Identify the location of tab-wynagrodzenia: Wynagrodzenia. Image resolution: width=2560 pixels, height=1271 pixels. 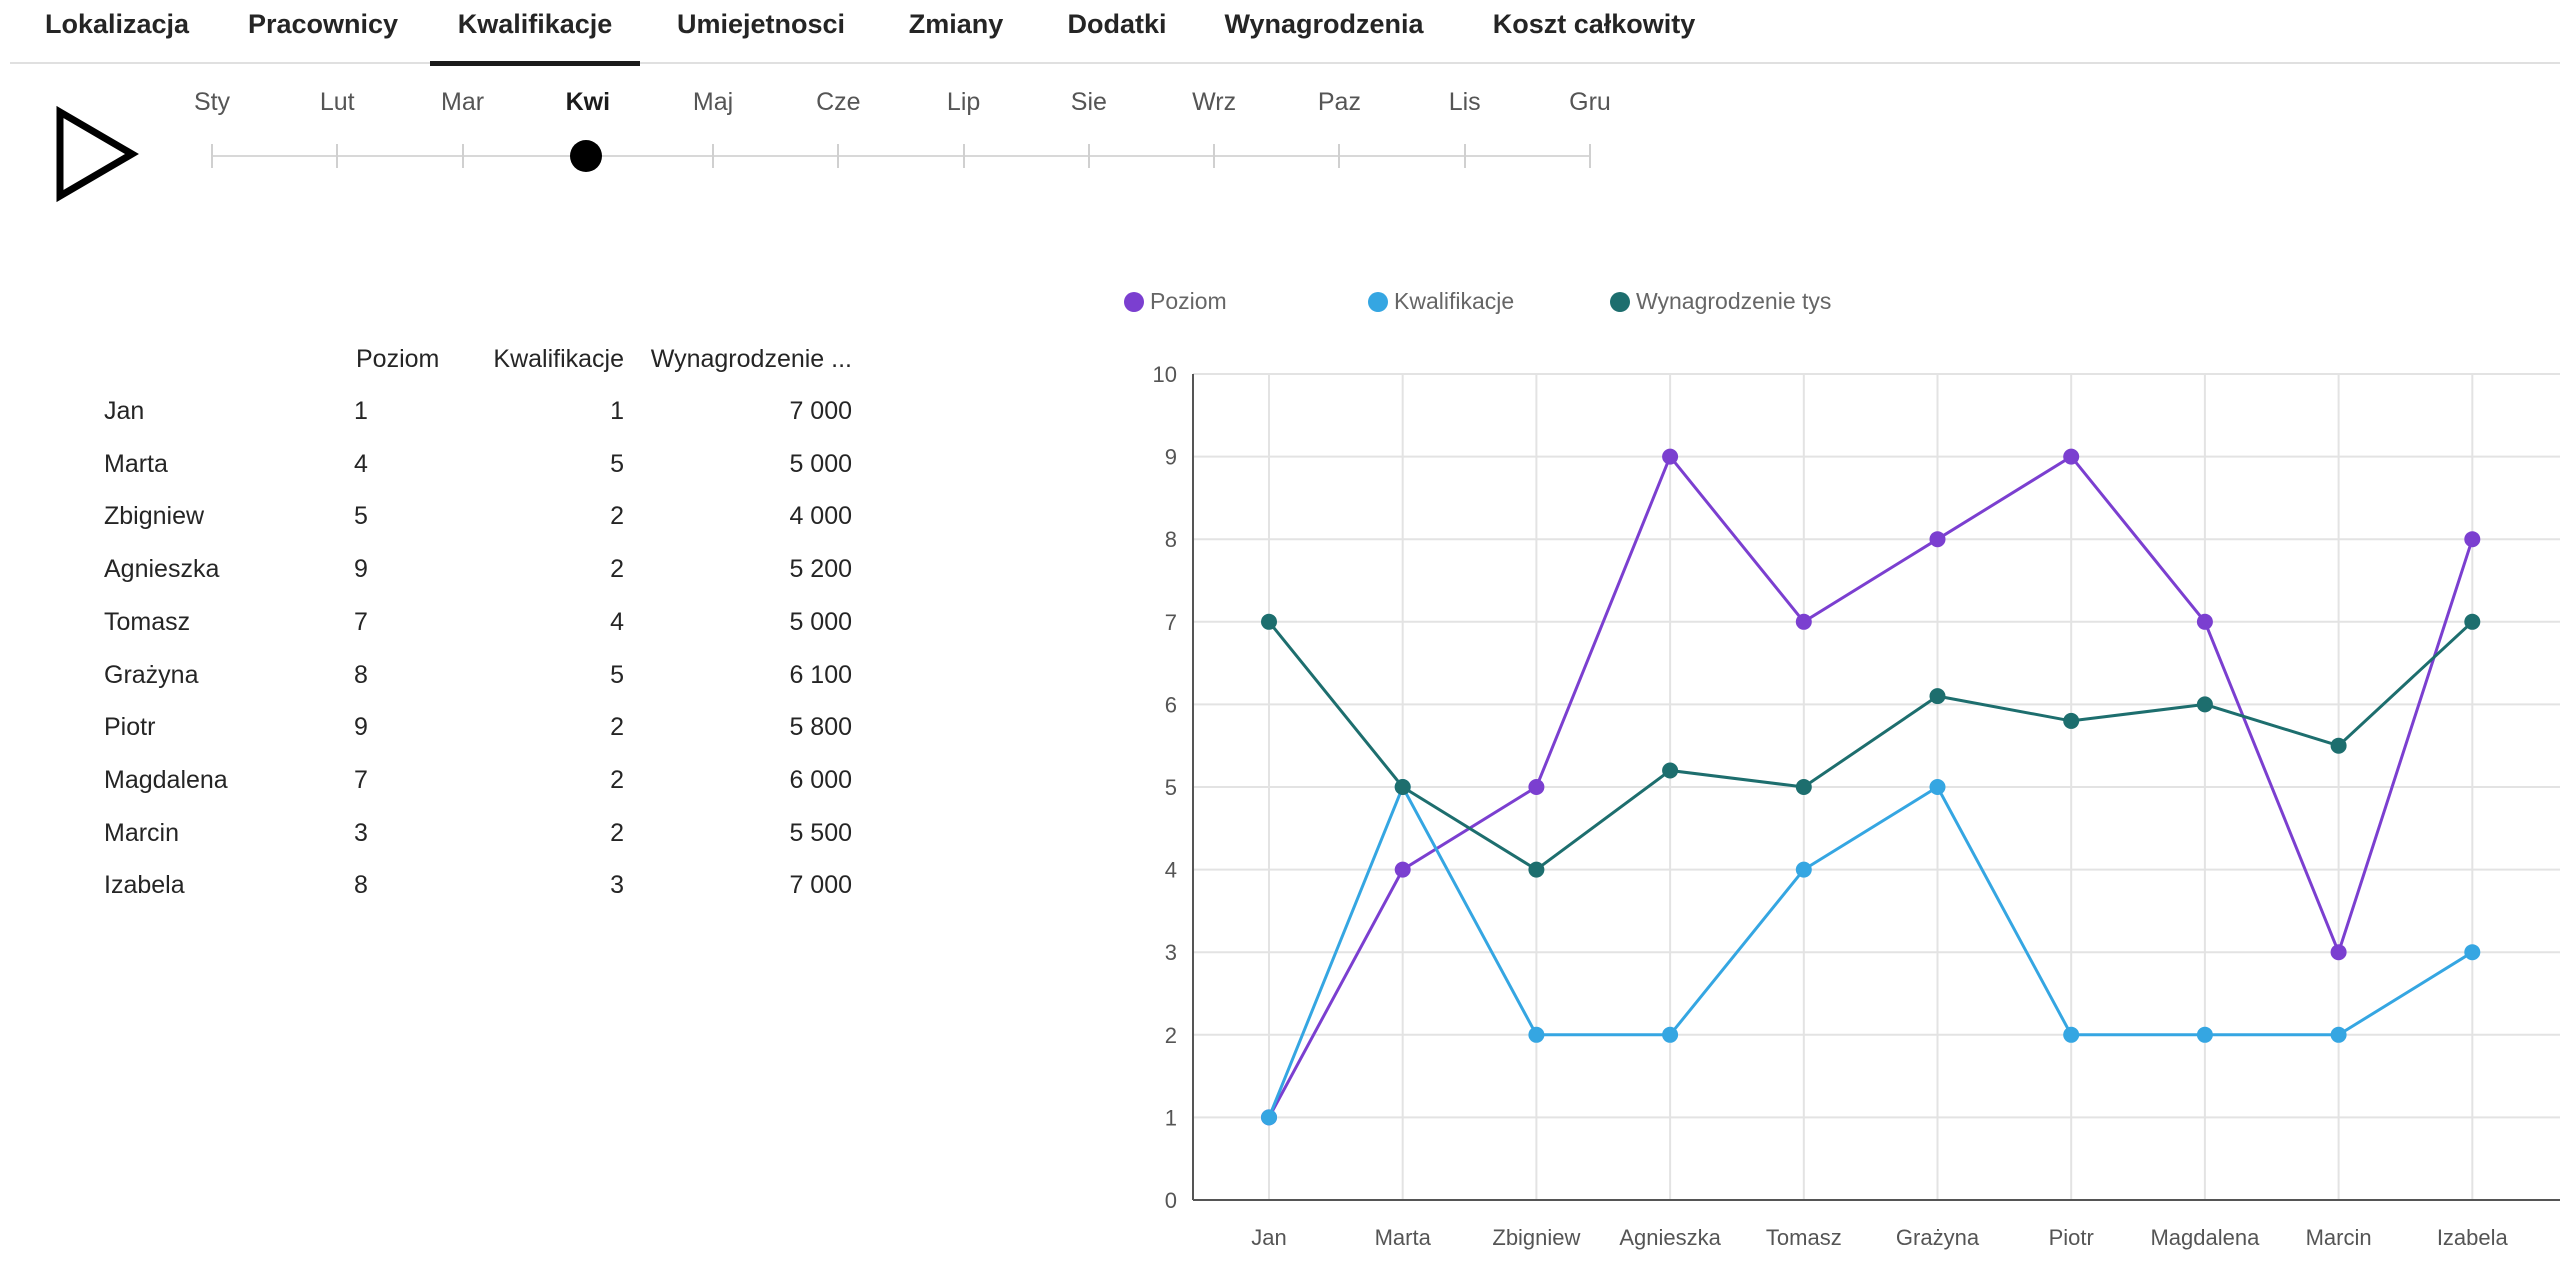
(1324, 24).